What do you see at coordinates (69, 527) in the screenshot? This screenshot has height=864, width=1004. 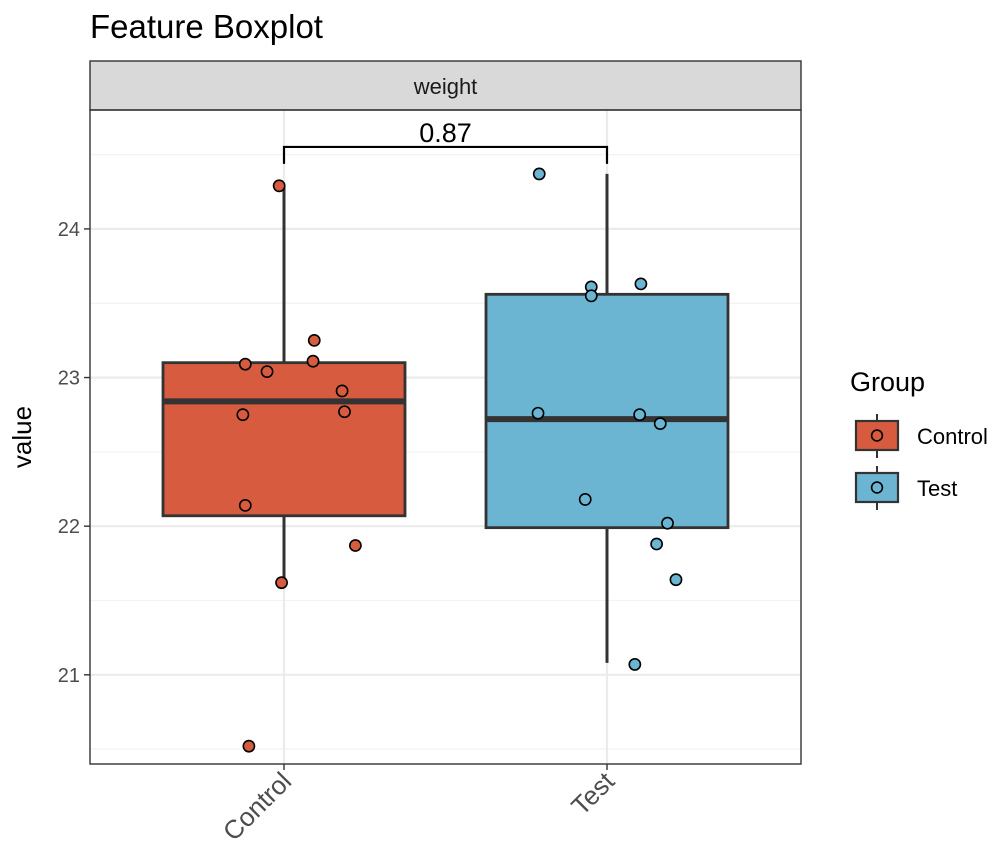 I see `y-tick-label-1: 22` at bounding box center [69, 527].